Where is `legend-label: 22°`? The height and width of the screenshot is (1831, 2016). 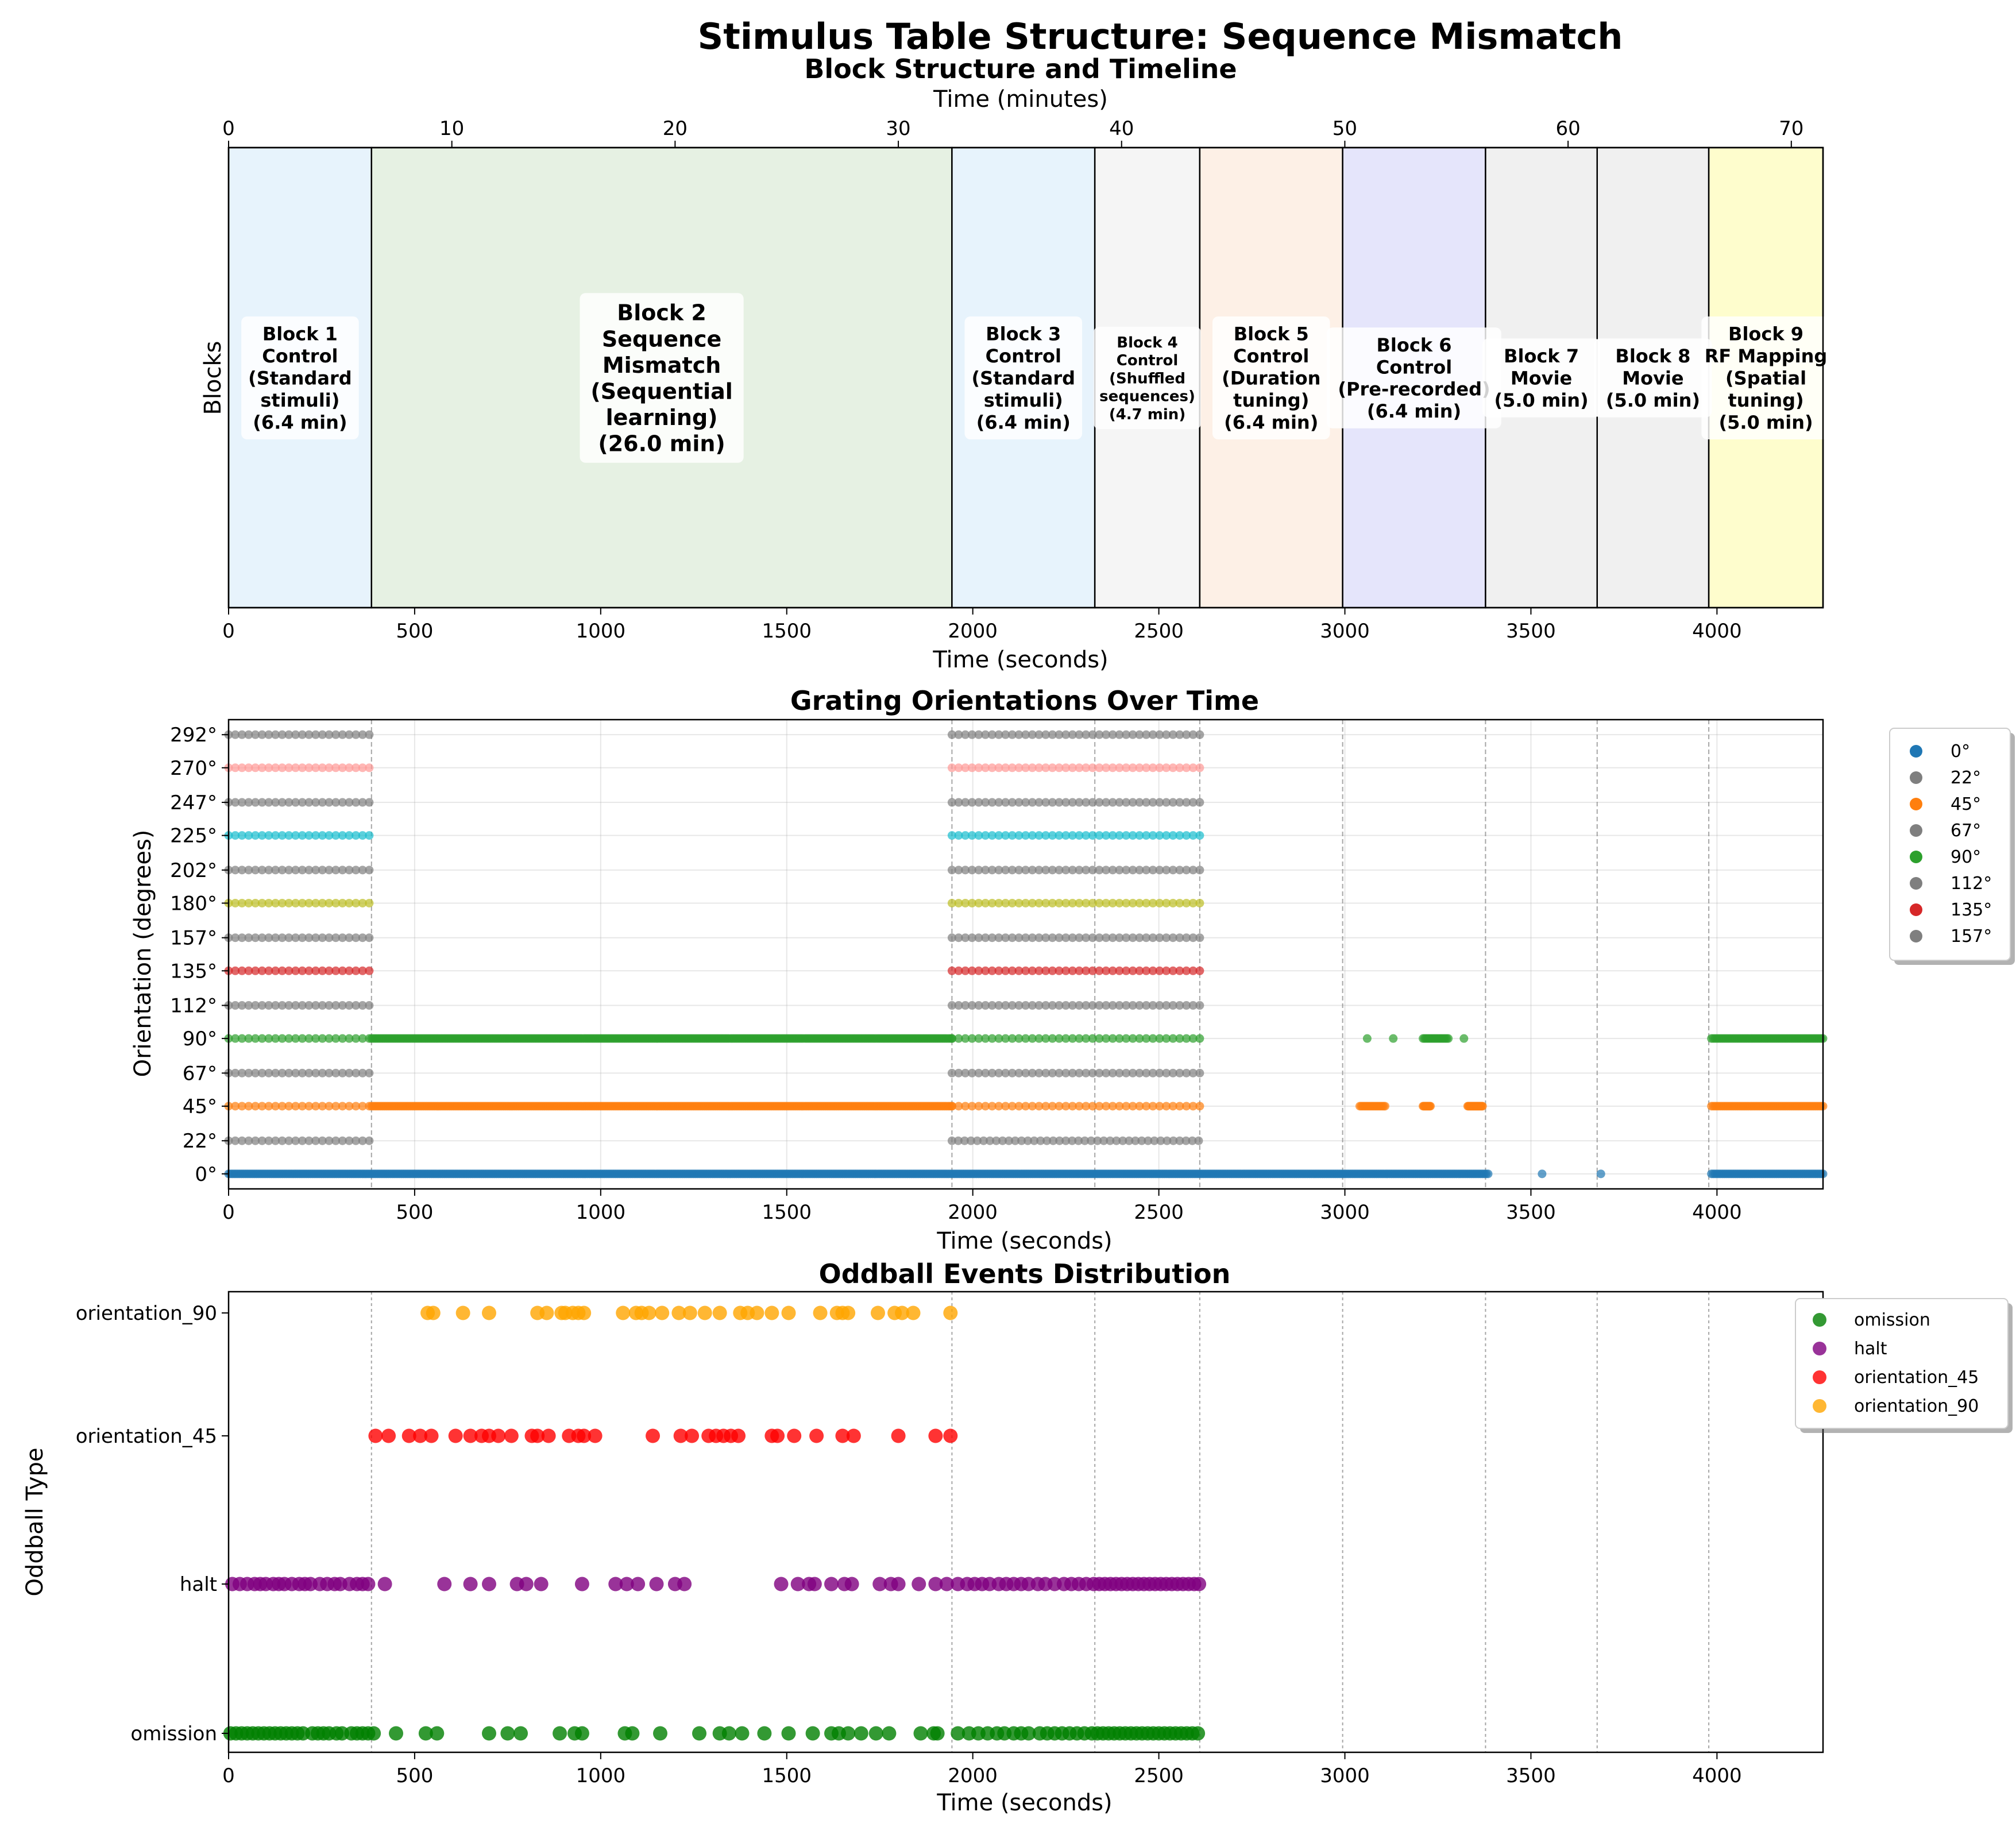
legend-label: 22° is located at coordinates (1966, 778).